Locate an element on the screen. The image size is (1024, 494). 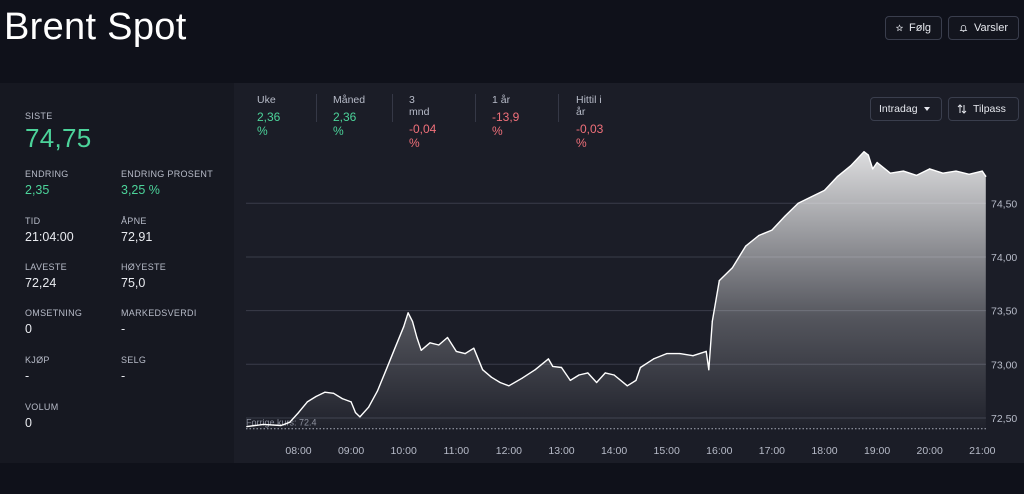
y-tick-label: 72,50 is located at coordinates (1004, 419).